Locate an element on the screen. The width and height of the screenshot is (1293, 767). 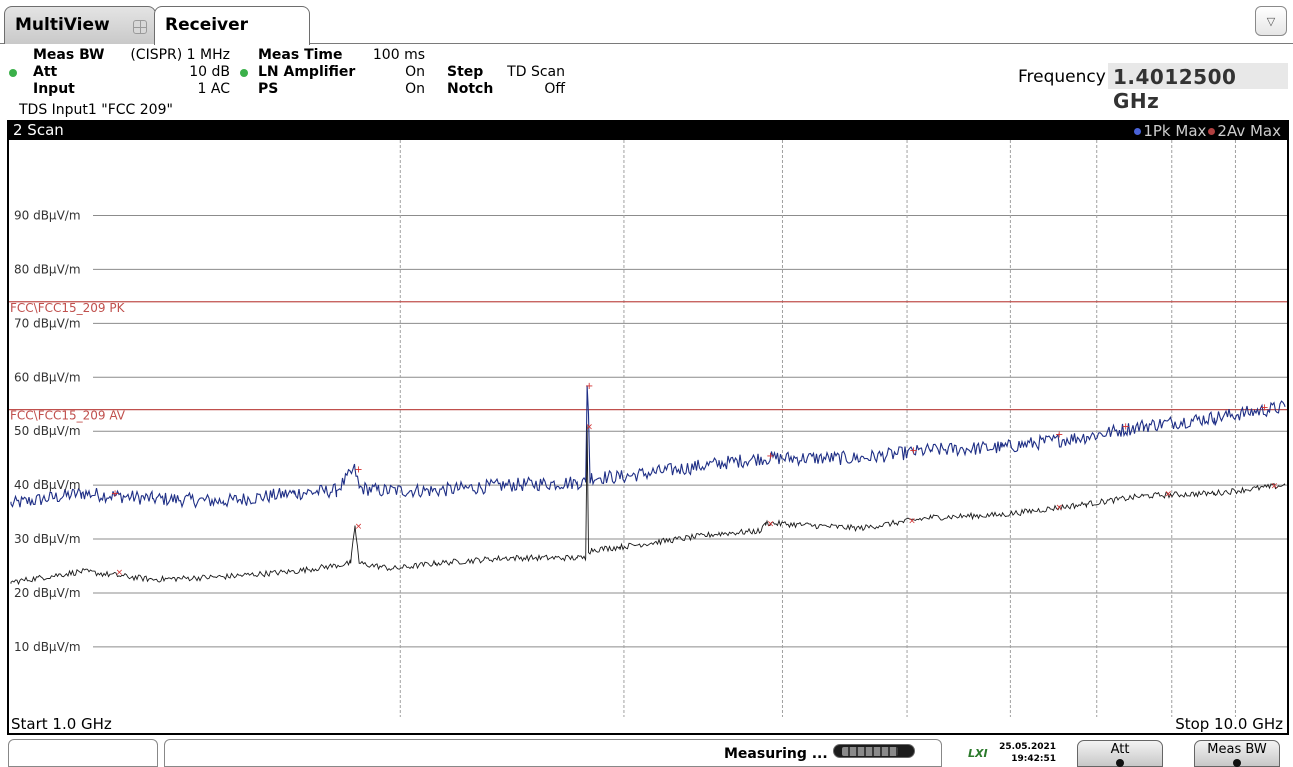
progress-fill is located at coordinates (870, 751).